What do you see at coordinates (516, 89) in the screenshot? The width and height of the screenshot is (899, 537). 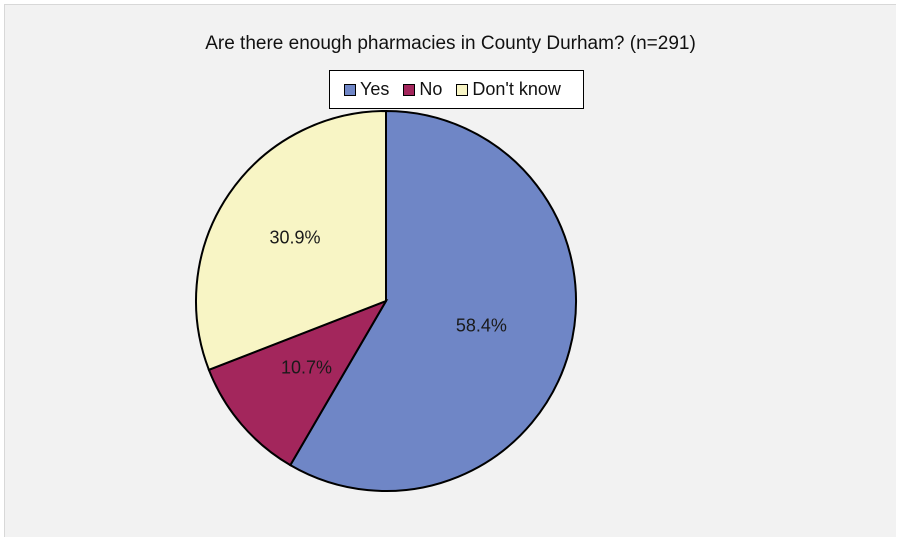 I see `legend-label-dont-know: Don't know` at bounding box center [516, 89].